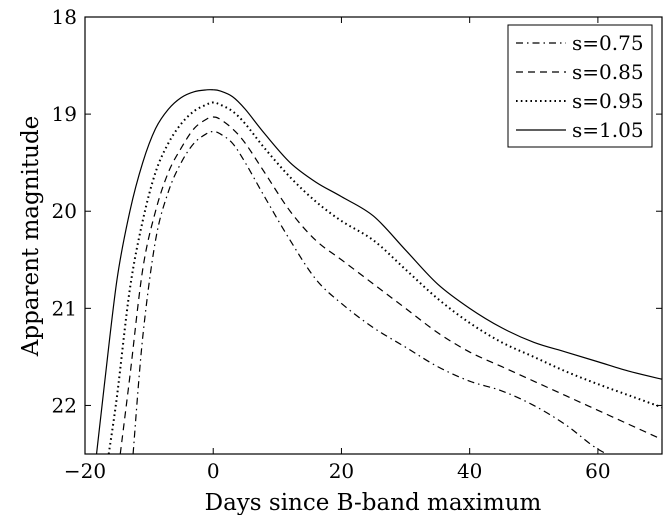  What do you see at coordinates (64, 405) in the screenshot?
I see `y-tick-label: 22` at bounding box center [64, 405].